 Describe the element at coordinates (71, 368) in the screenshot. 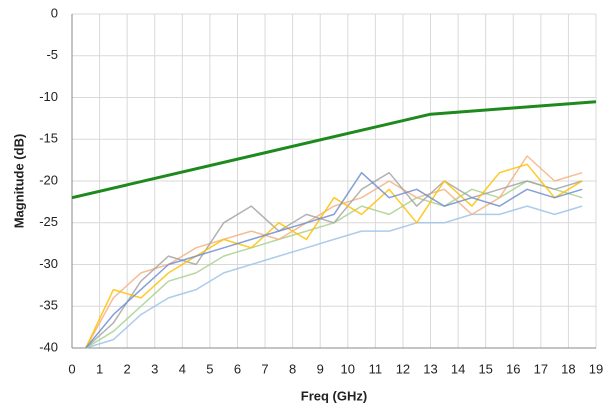

I see `x-tick-label: 0` at that location.